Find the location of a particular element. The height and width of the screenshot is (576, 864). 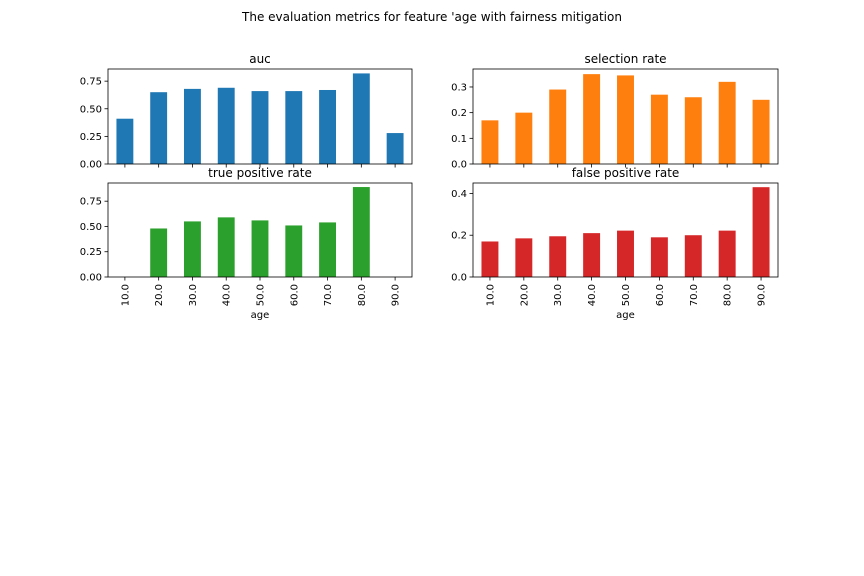

subplot-title: auc is located at coordinates (260, 59).